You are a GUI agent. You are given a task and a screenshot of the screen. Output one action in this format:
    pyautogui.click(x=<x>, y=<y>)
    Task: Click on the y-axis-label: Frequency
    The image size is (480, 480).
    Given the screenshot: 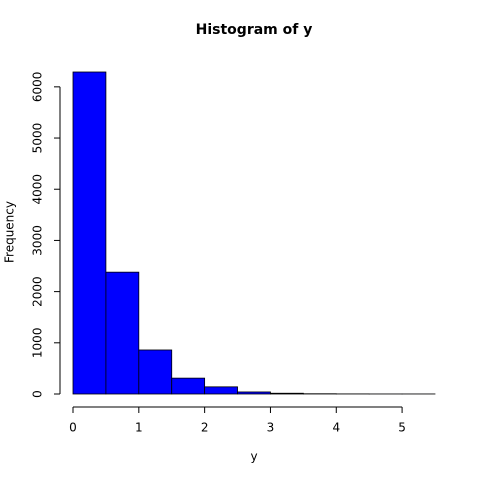 What is the action you would take?
    pyautogui.click(x=10, y=232)
    